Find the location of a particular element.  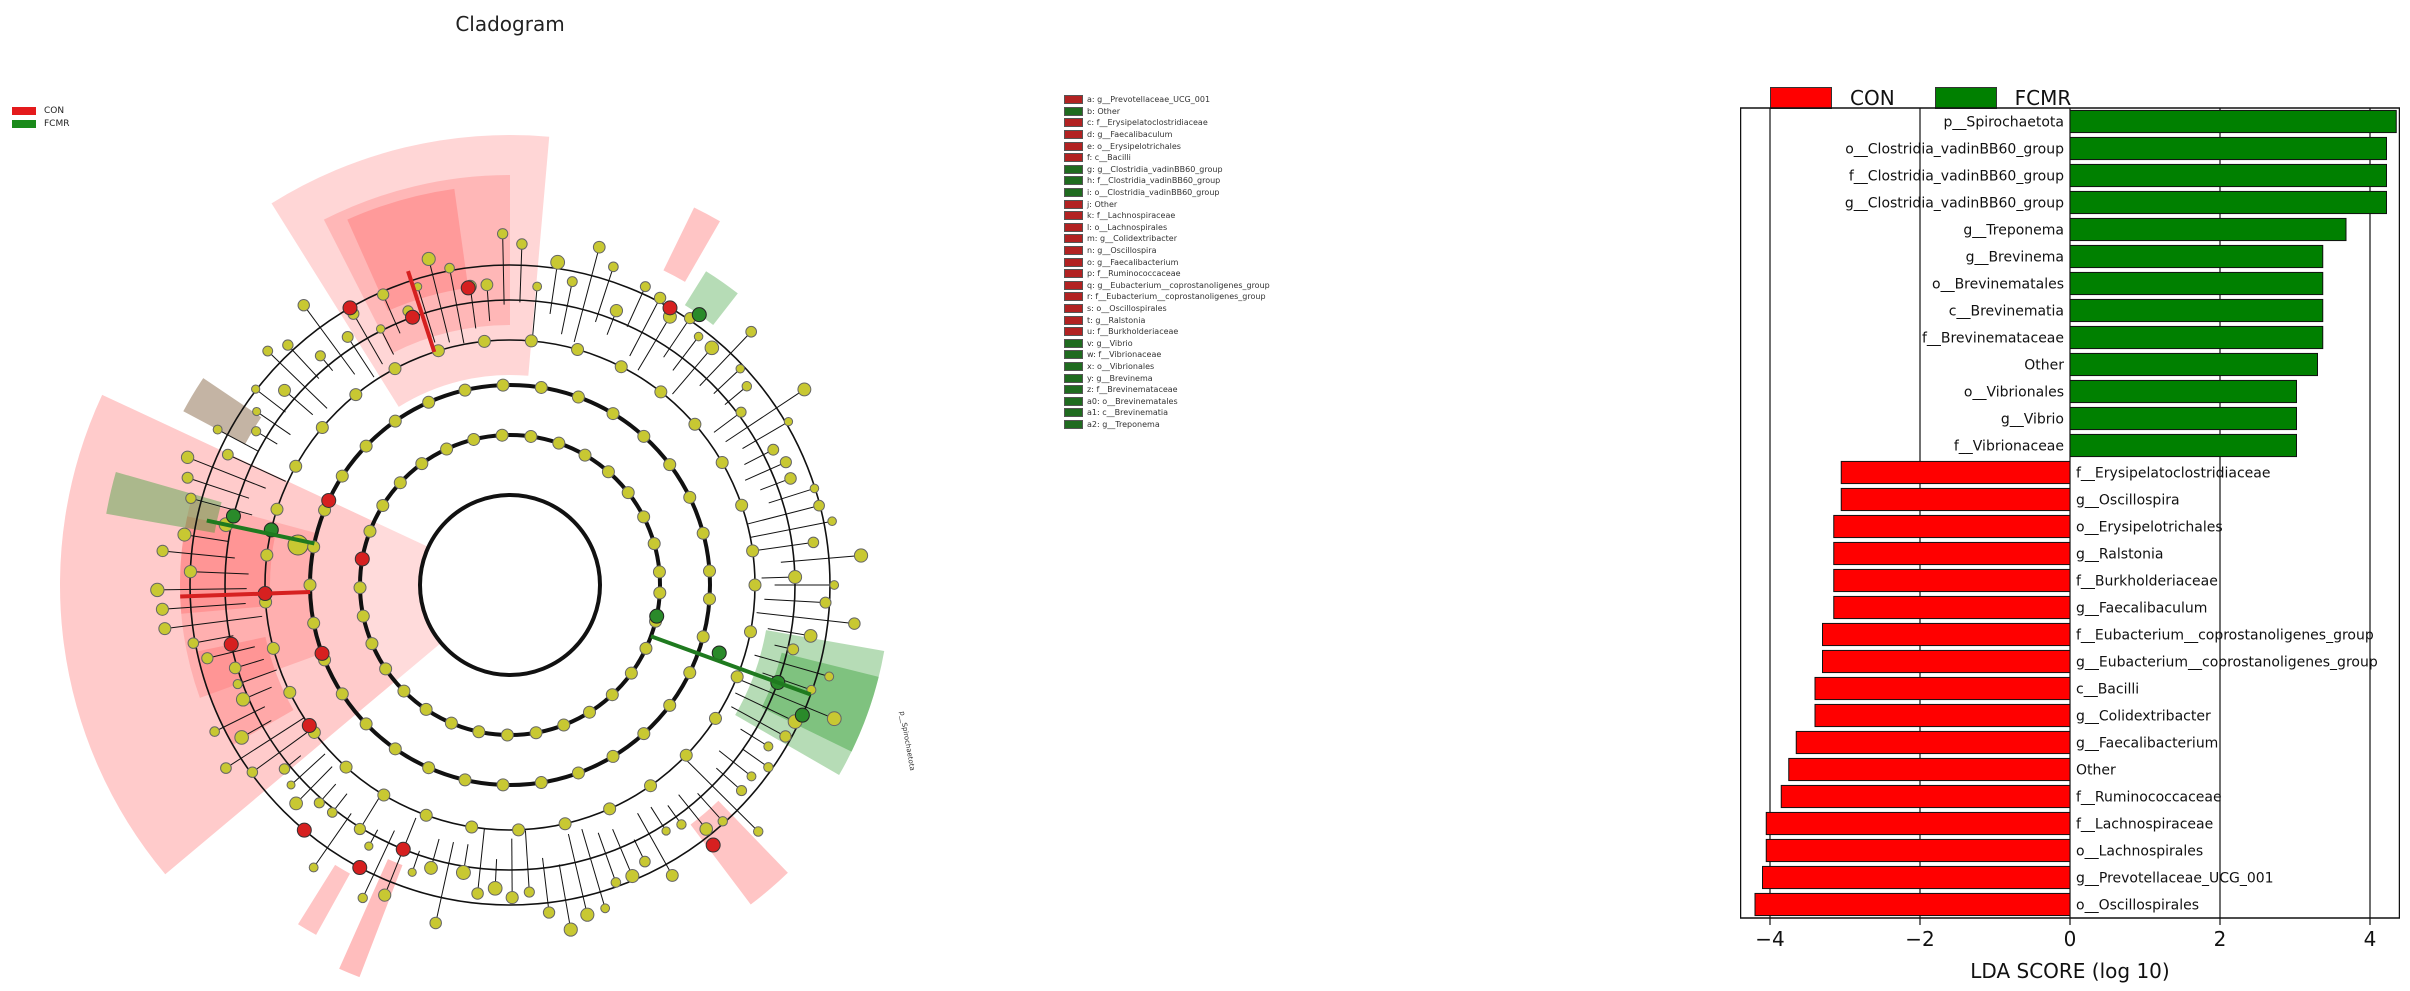

lda-legend-label-fcmr: FCMR is located at coordinates (2043, 98).